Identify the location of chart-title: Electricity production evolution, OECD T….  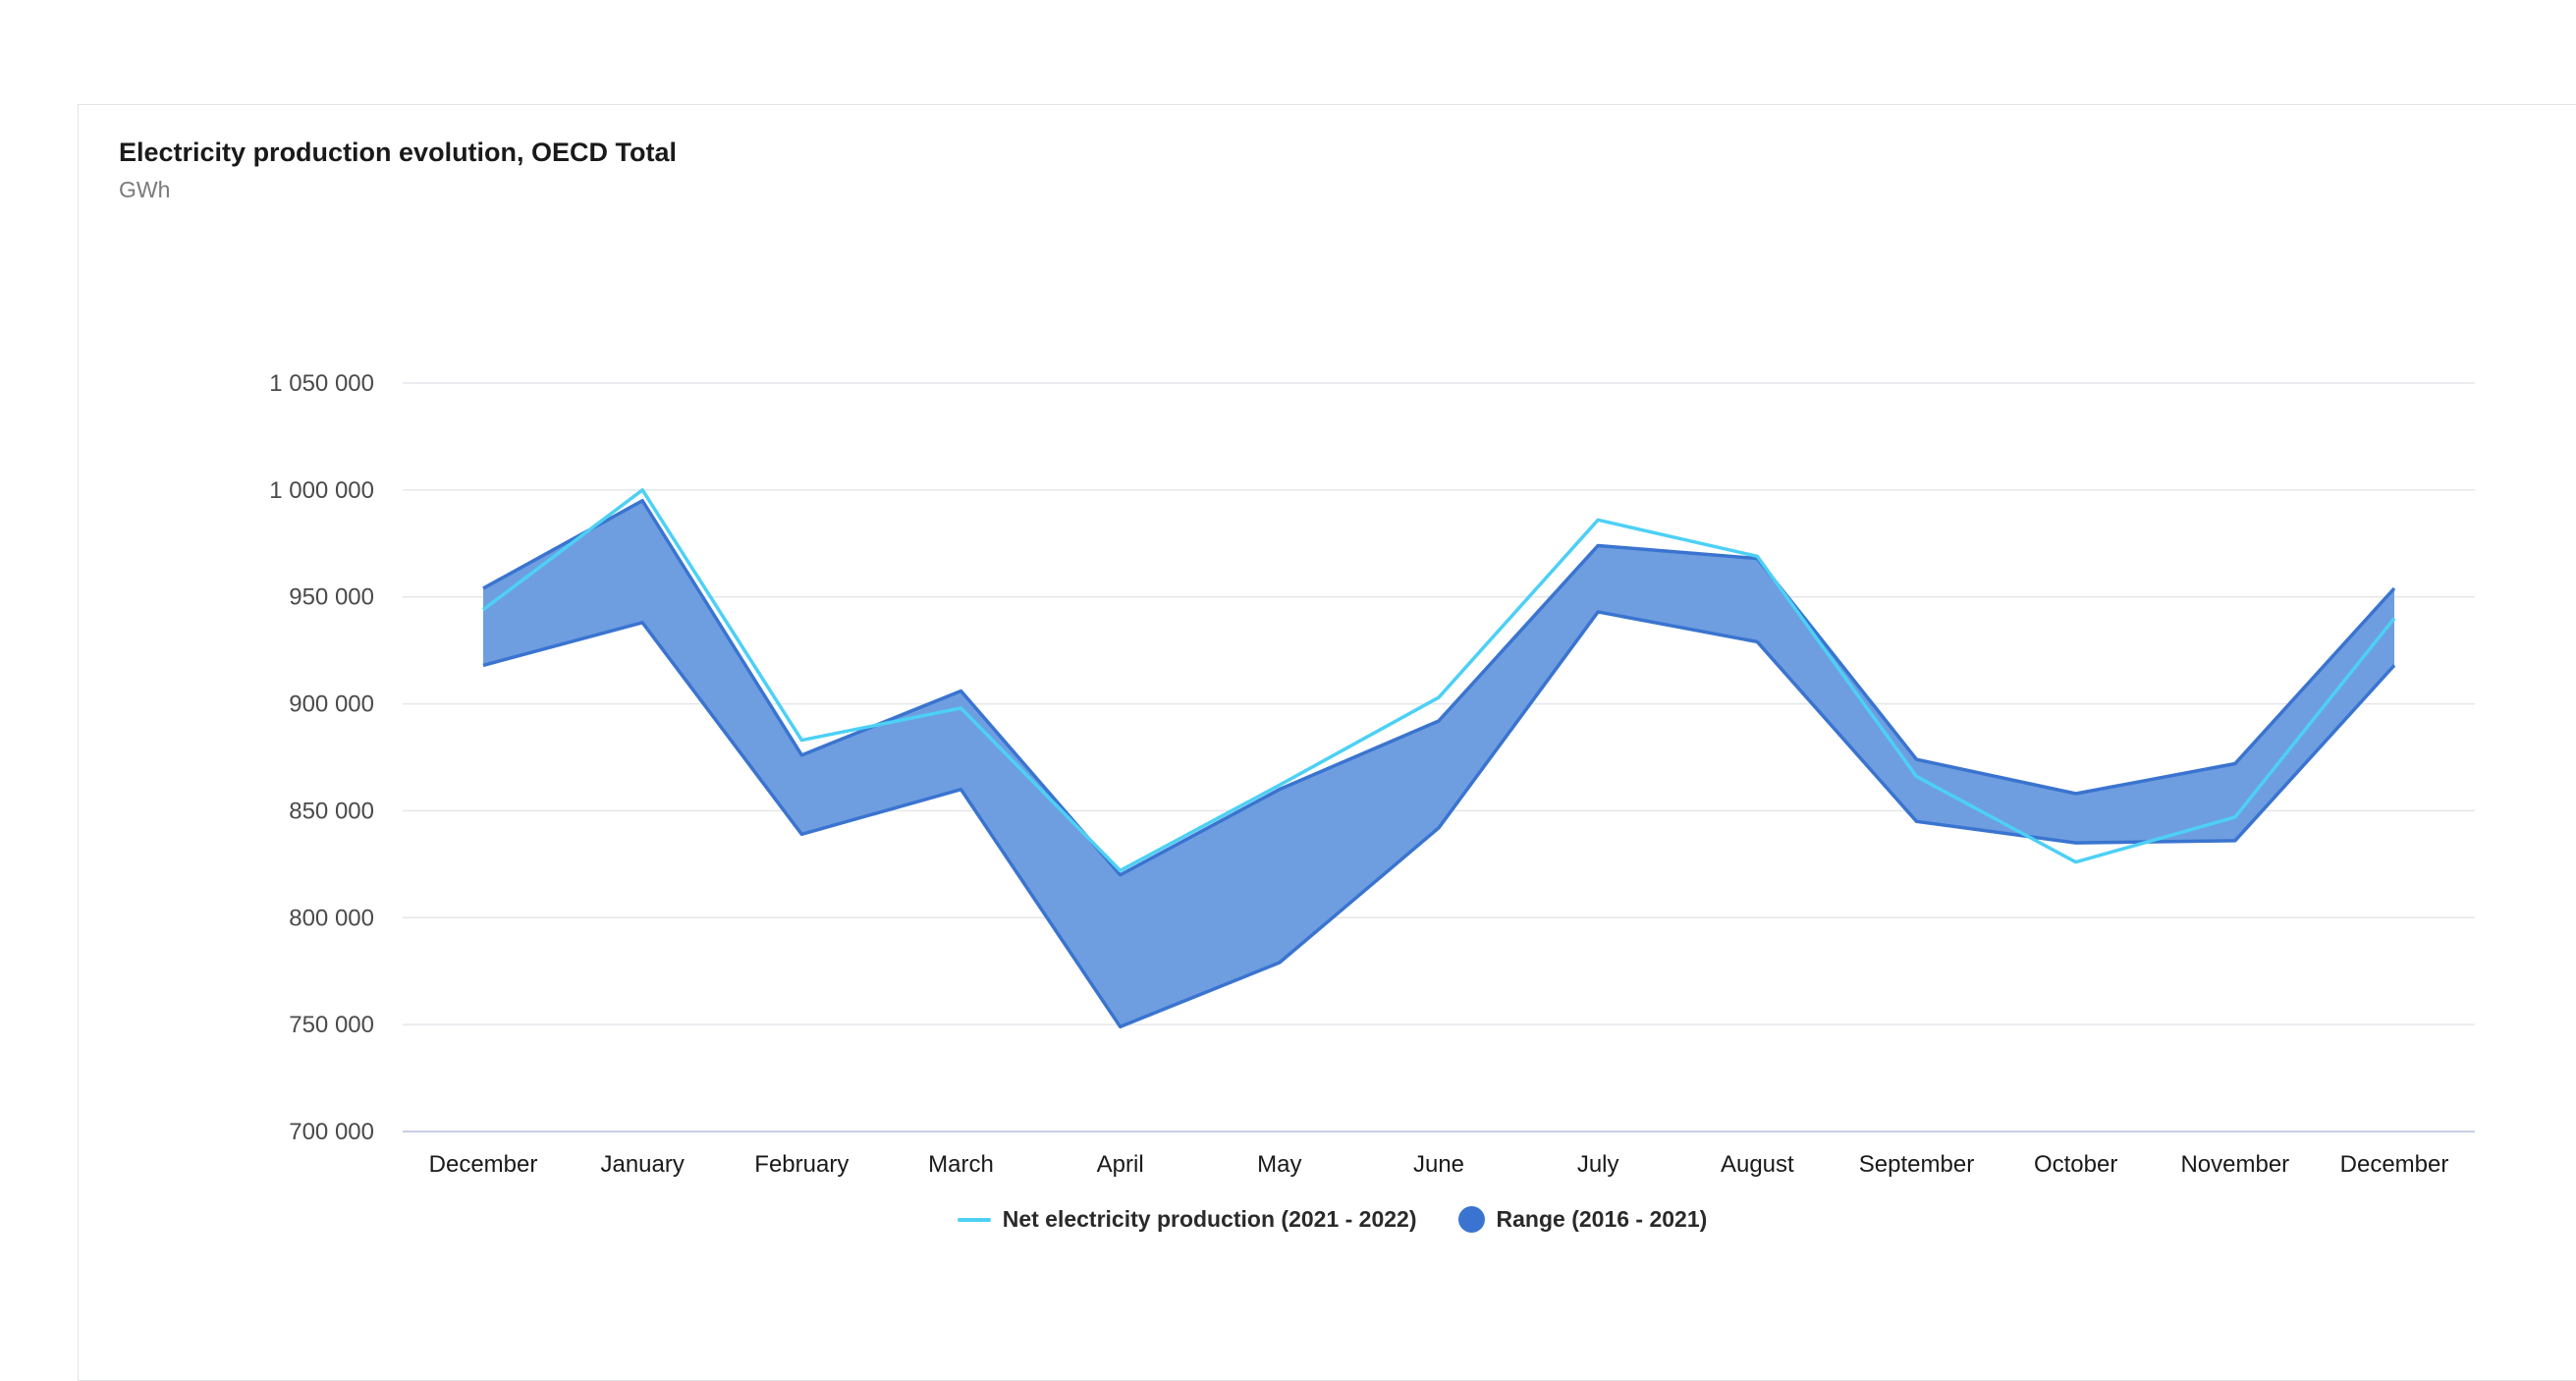
(399, 152).